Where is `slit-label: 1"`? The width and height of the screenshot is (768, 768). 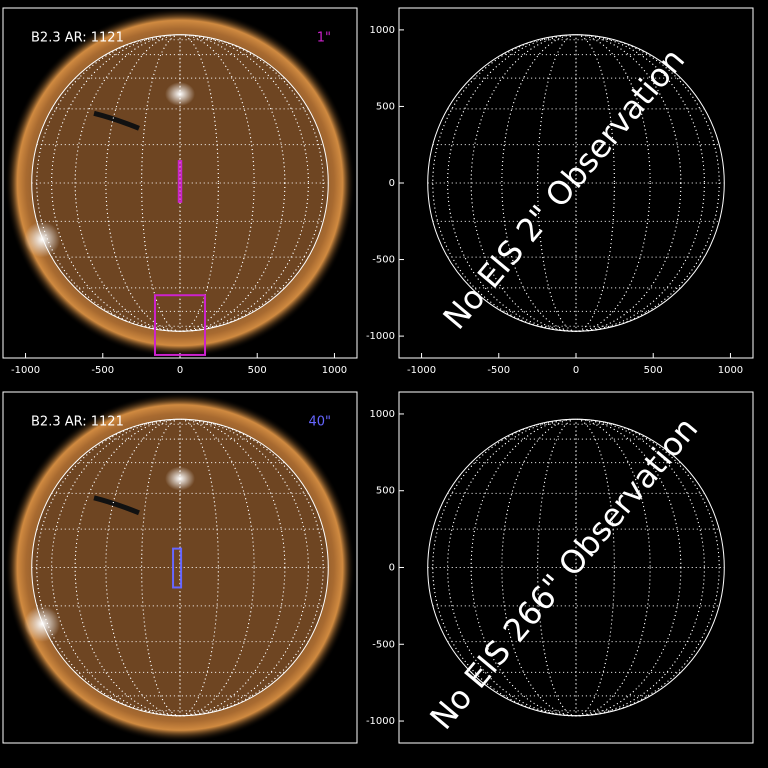 slit-label: 1" is located at coordinates (324, 38).